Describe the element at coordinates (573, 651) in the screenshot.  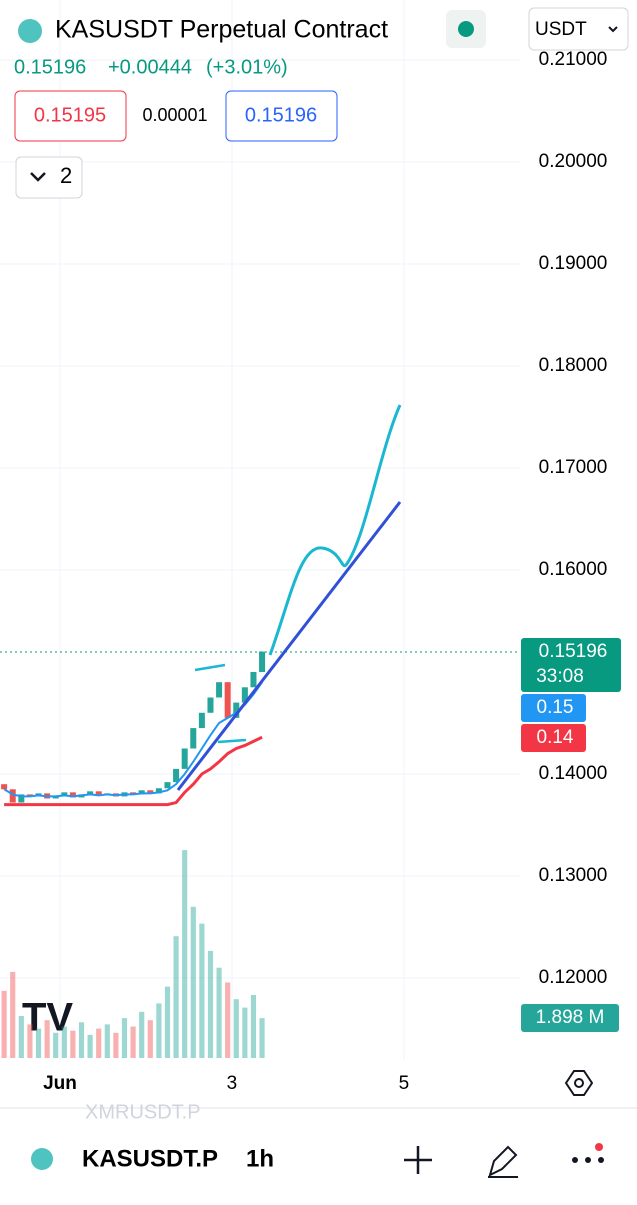
I see `price-tag-label: 0.15196` at that location.